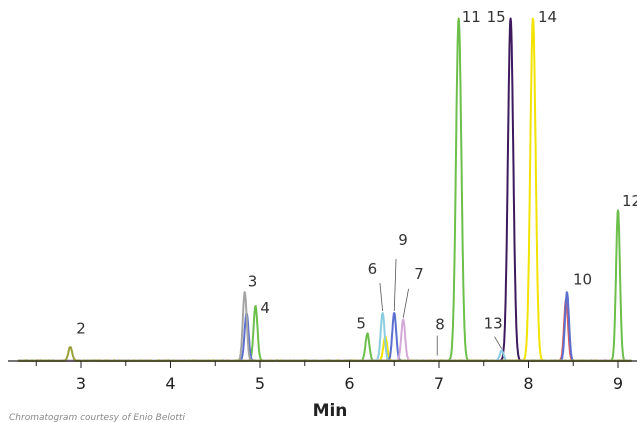  What do you see at coordinates (81, 383) in the screenshot?
I see `x-tick-label: 3` at bounding box center [81, 383].